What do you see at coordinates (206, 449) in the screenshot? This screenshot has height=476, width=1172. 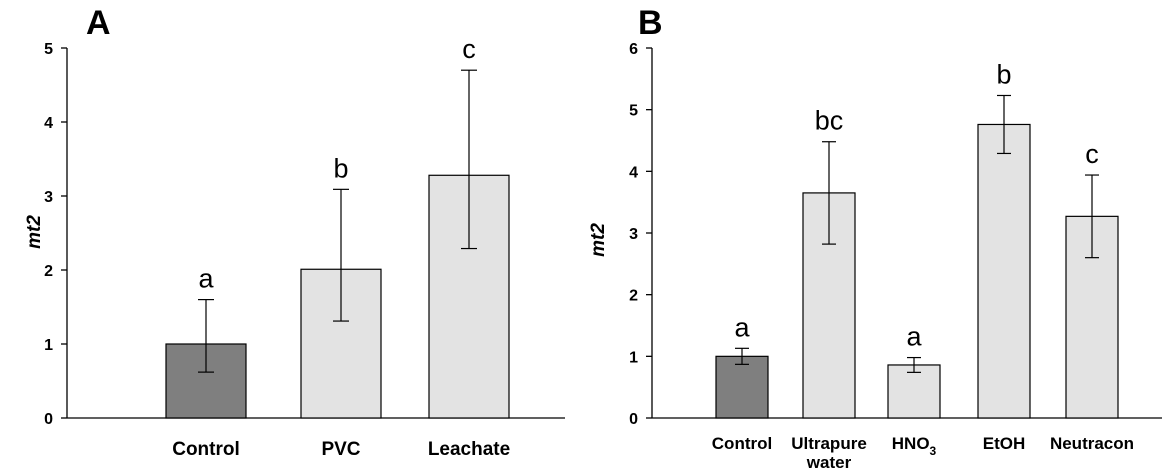 I see `panel-a-category-label: Control` at bounding box center [206, 449].